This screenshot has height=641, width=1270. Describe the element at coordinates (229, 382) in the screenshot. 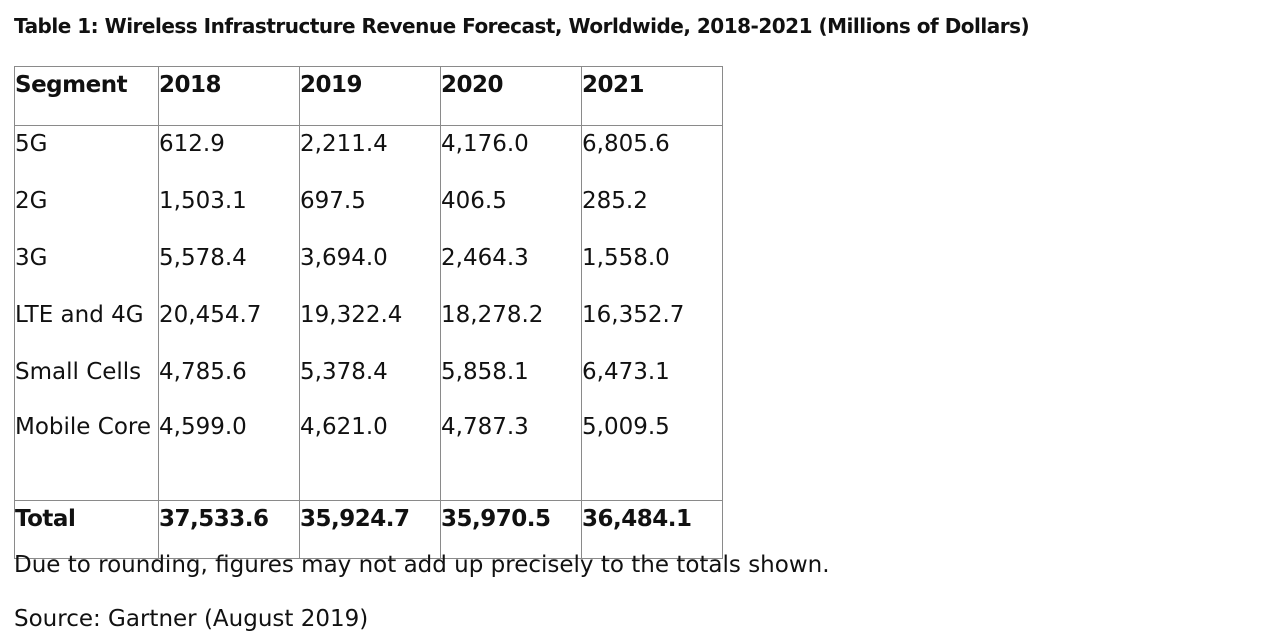

I see `value-cell: 4,785.6` at that location.